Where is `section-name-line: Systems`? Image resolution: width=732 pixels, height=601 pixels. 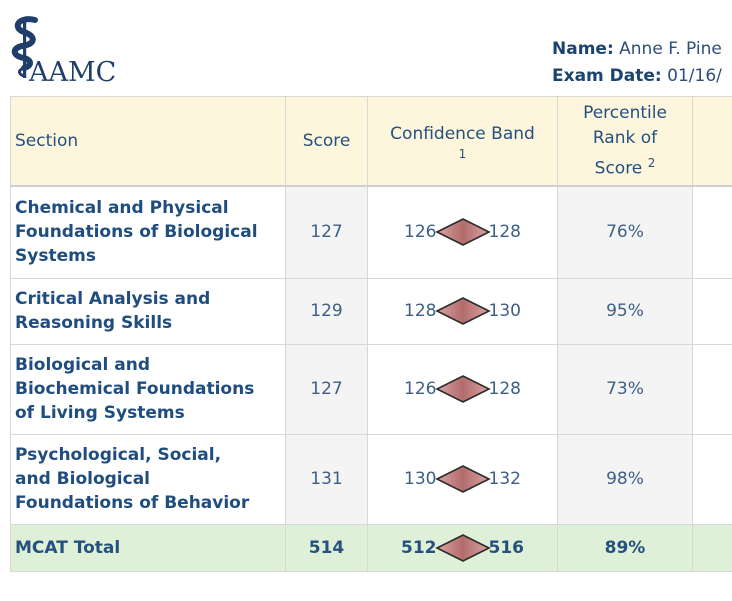 section-name-line: Systems is located at coordinates (55, 256).